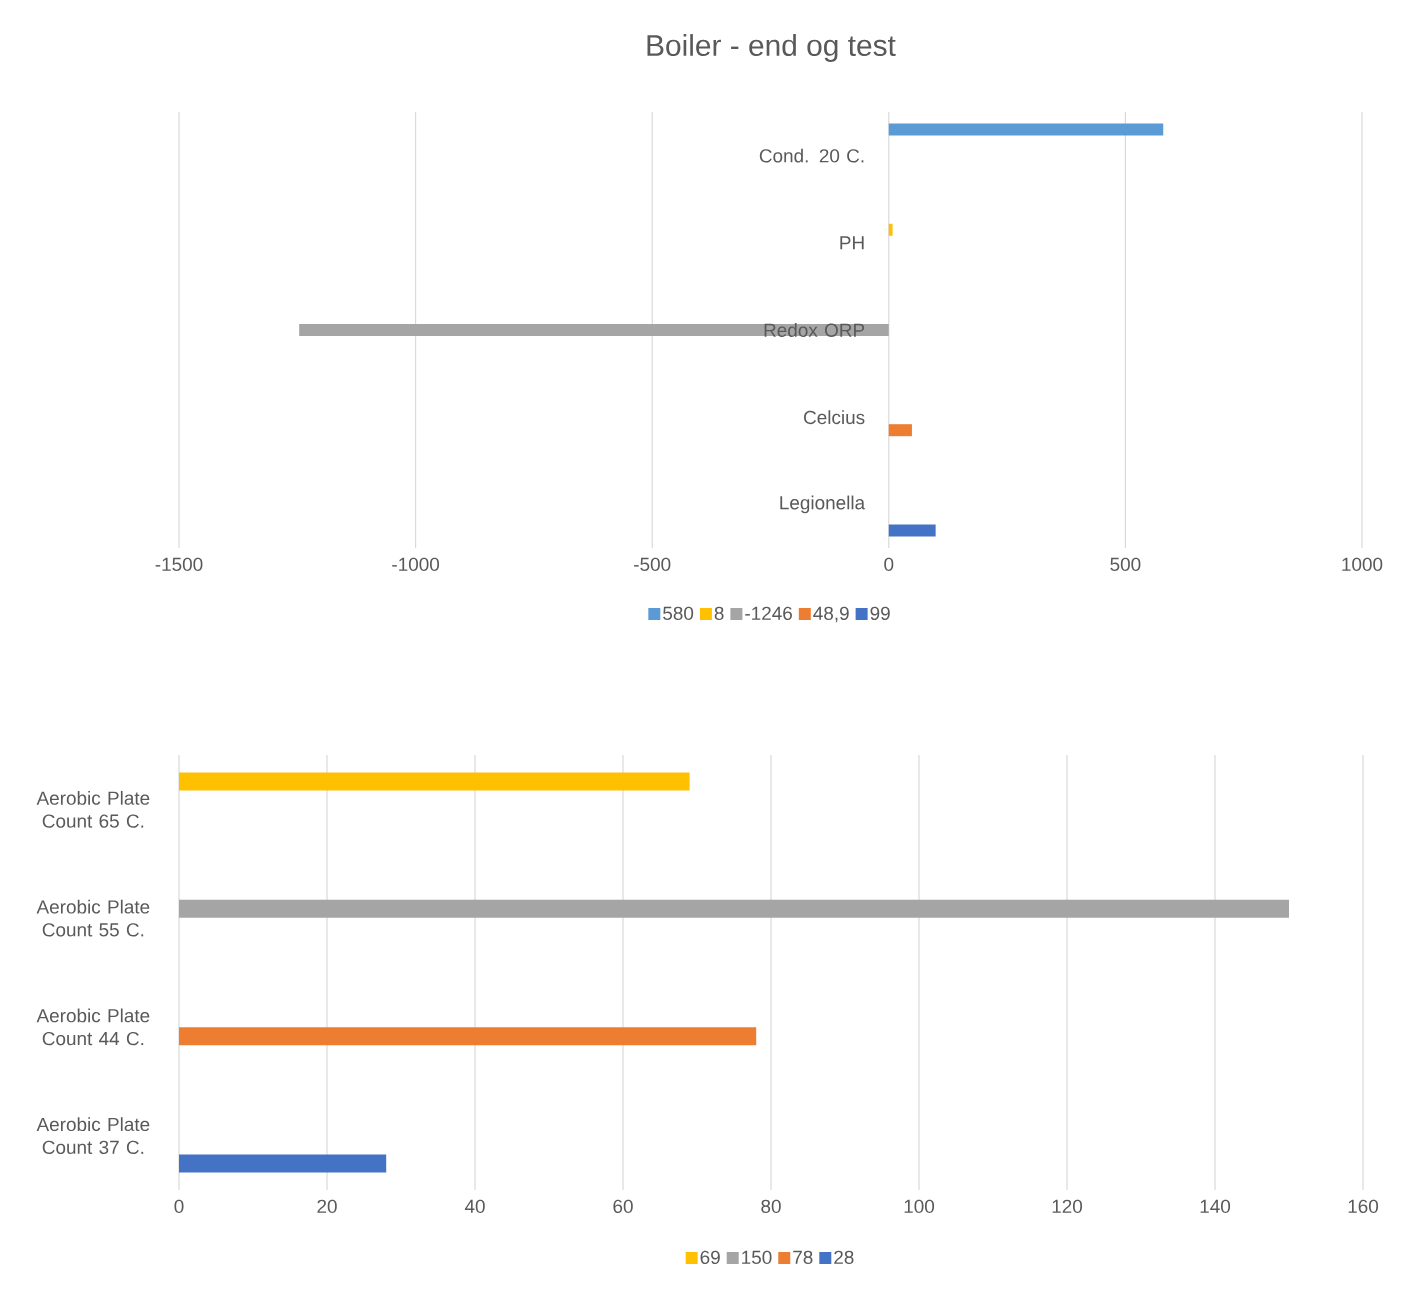  Describe the element at coordinates (93, 1027) in the screenshot. I see `y-tick-label: Aerobic Plate Count 44 C.` at that location.